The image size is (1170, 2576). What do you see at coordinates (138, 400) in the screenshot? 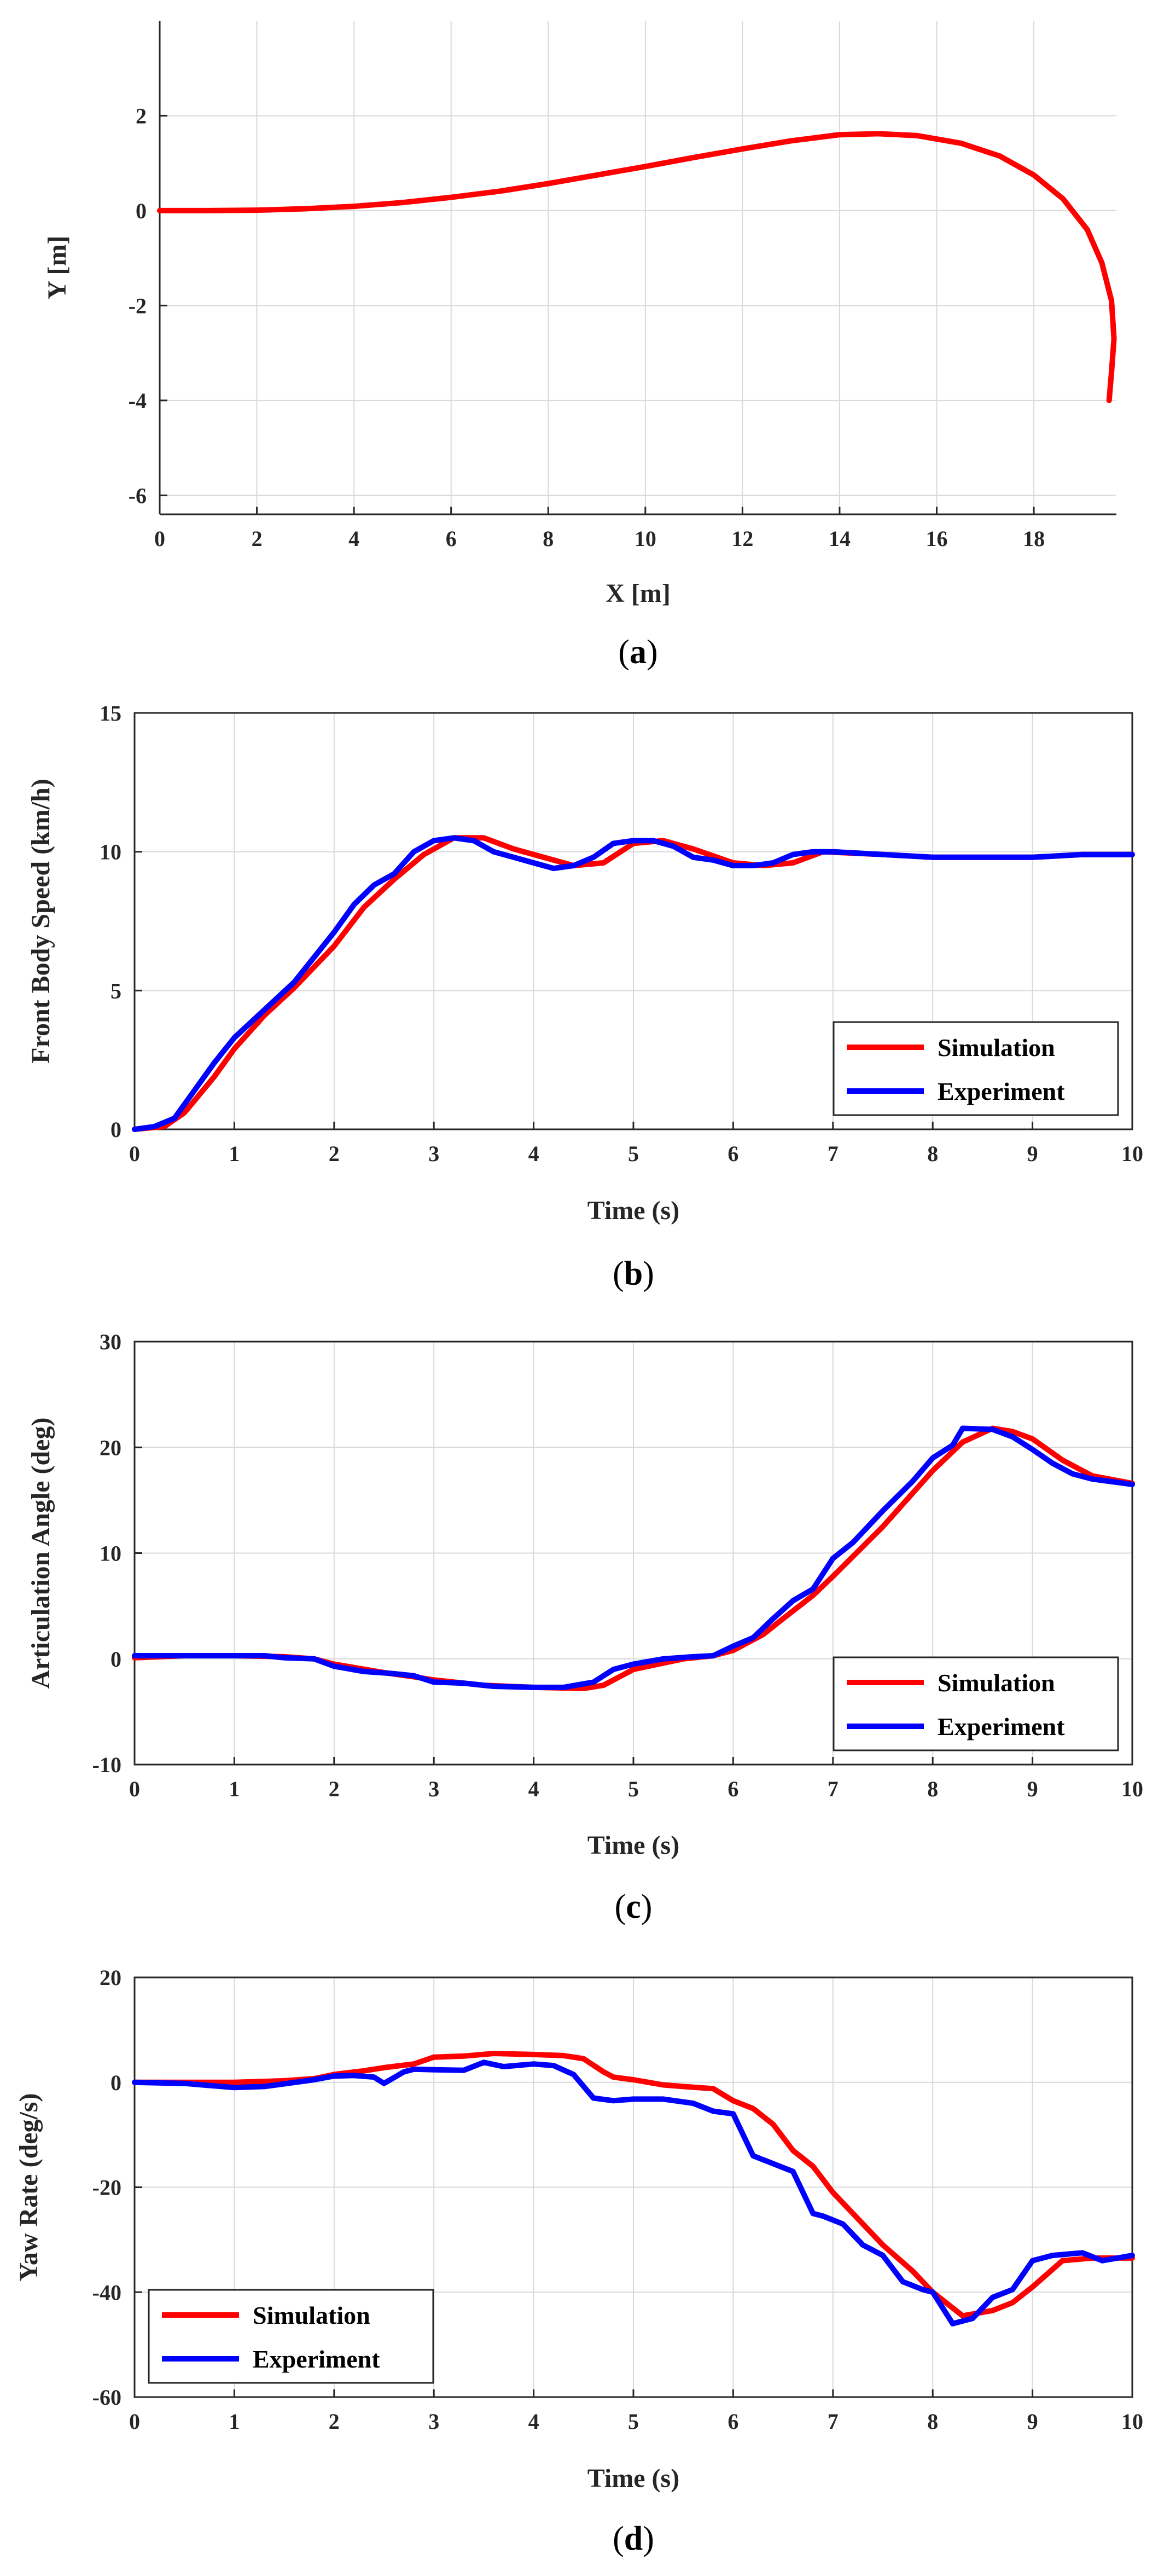
I see `y-tick-label: -4` at bounding box center [138, 400].